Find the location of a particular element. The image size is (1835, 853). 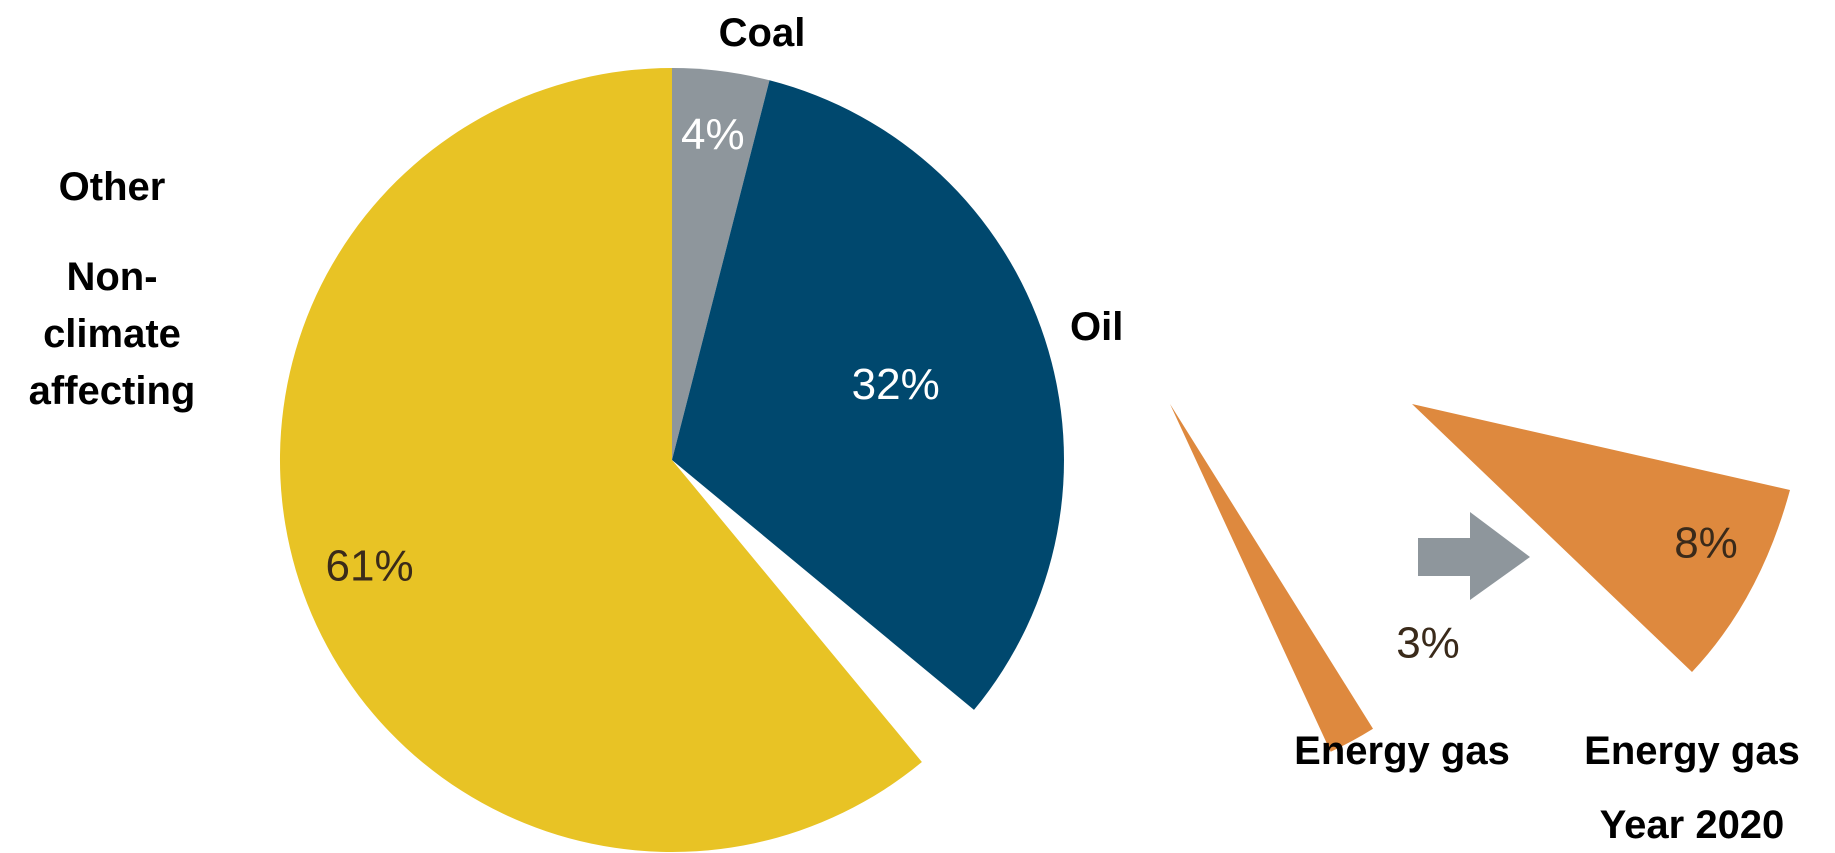

energy-gas-2020-slice is located at coordinates (1601, 538).